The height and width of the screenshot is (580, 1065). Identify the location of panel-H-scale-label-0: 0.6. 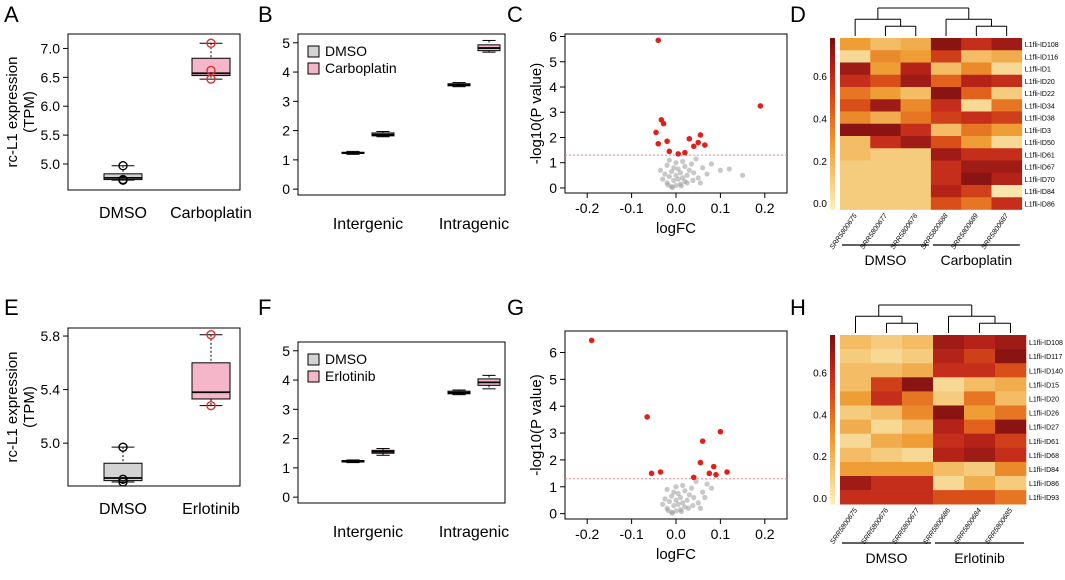
(820, 374).